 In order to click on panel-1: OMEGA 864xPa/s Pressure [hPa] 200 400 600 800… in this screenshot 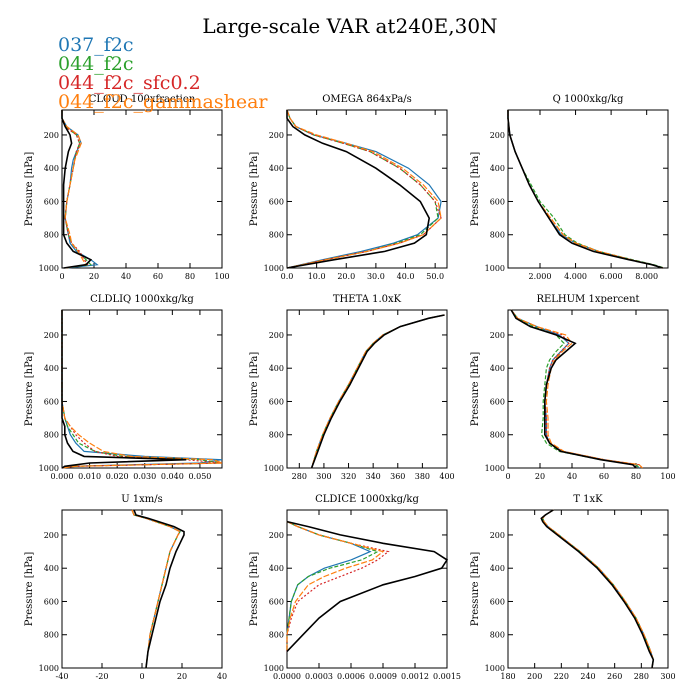, I will do `click(348, 187)`.